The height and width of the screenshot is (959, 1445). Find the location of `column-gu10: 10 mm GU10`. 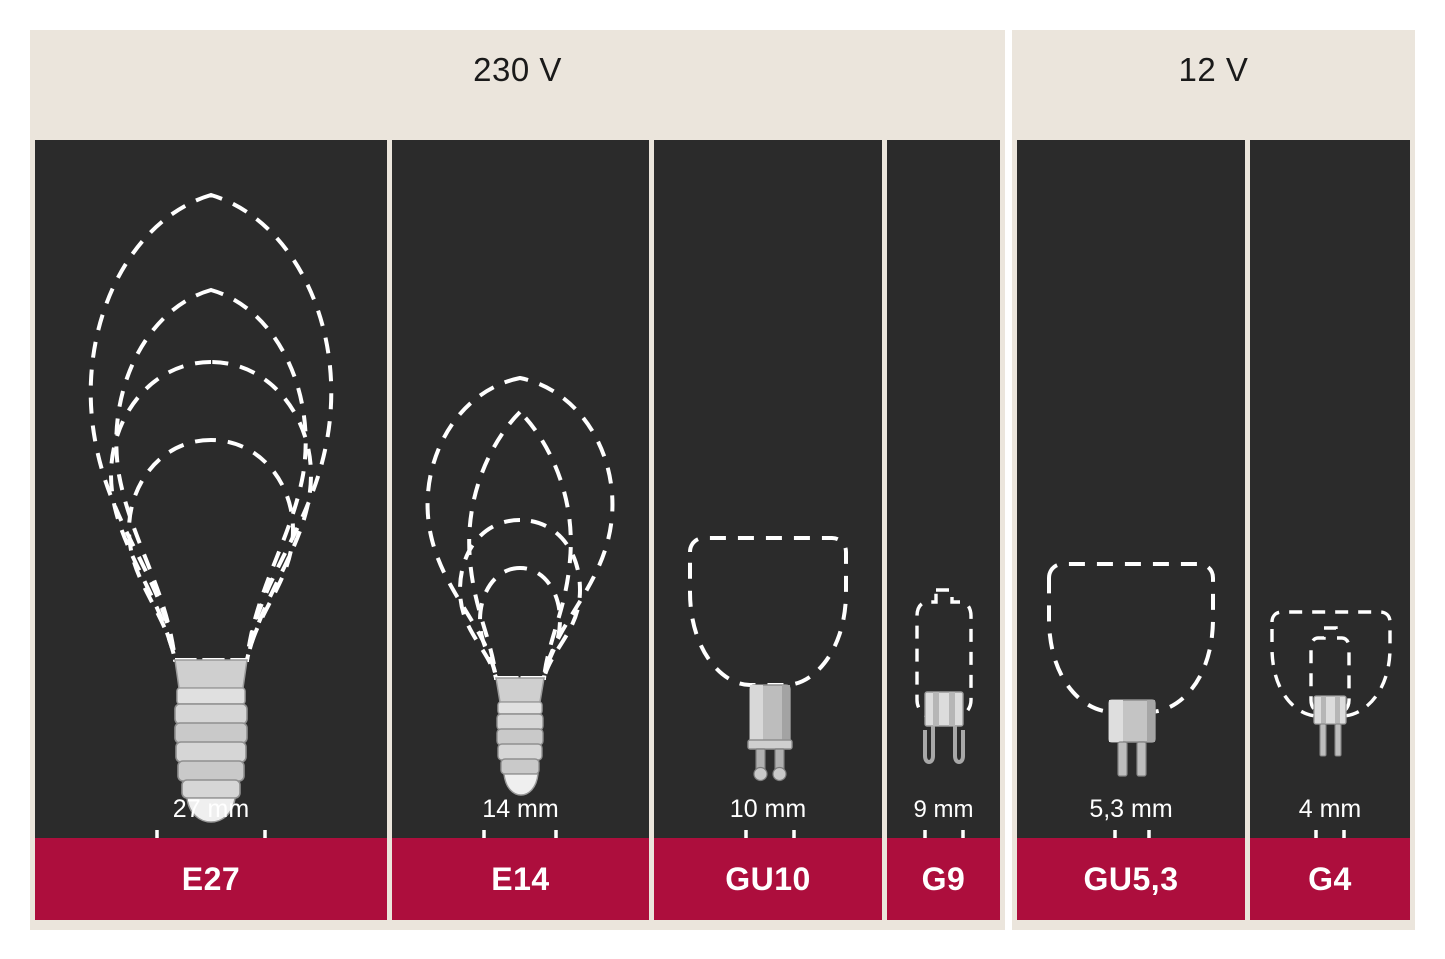

column-gu10: 10 mm GU10 is located at coordinates (768, 530).